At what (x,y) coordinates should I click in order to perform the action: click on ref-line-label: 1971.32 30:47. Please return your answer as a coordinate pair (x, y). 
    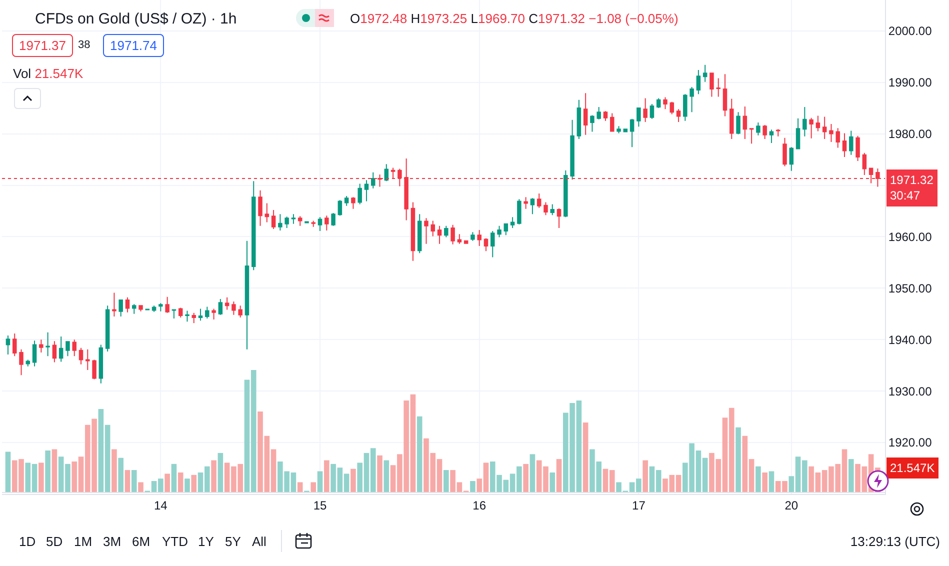
    Looking at the image, I should click on (912, 188).